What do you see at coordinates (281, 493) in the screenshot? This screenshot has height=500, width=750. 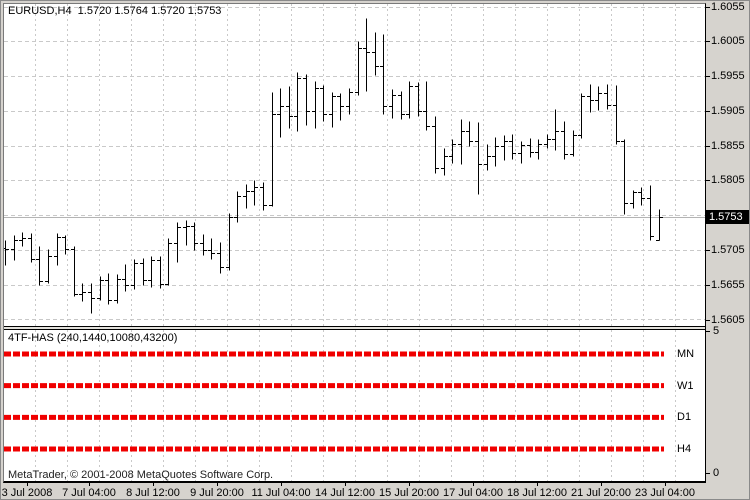 I see `time-axis-label: 11 Jul 04:00` at bounding box center [281, 493].